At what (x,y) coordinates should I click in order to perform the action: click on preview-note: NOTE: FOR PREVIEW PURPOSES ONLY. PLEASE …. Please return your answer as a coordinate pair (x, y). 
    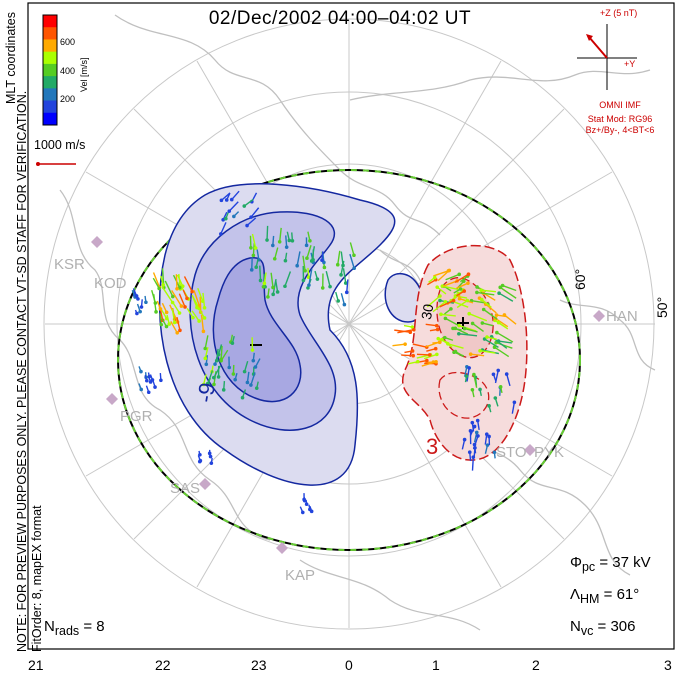
    Looking at the image, I should click on (30, 371).